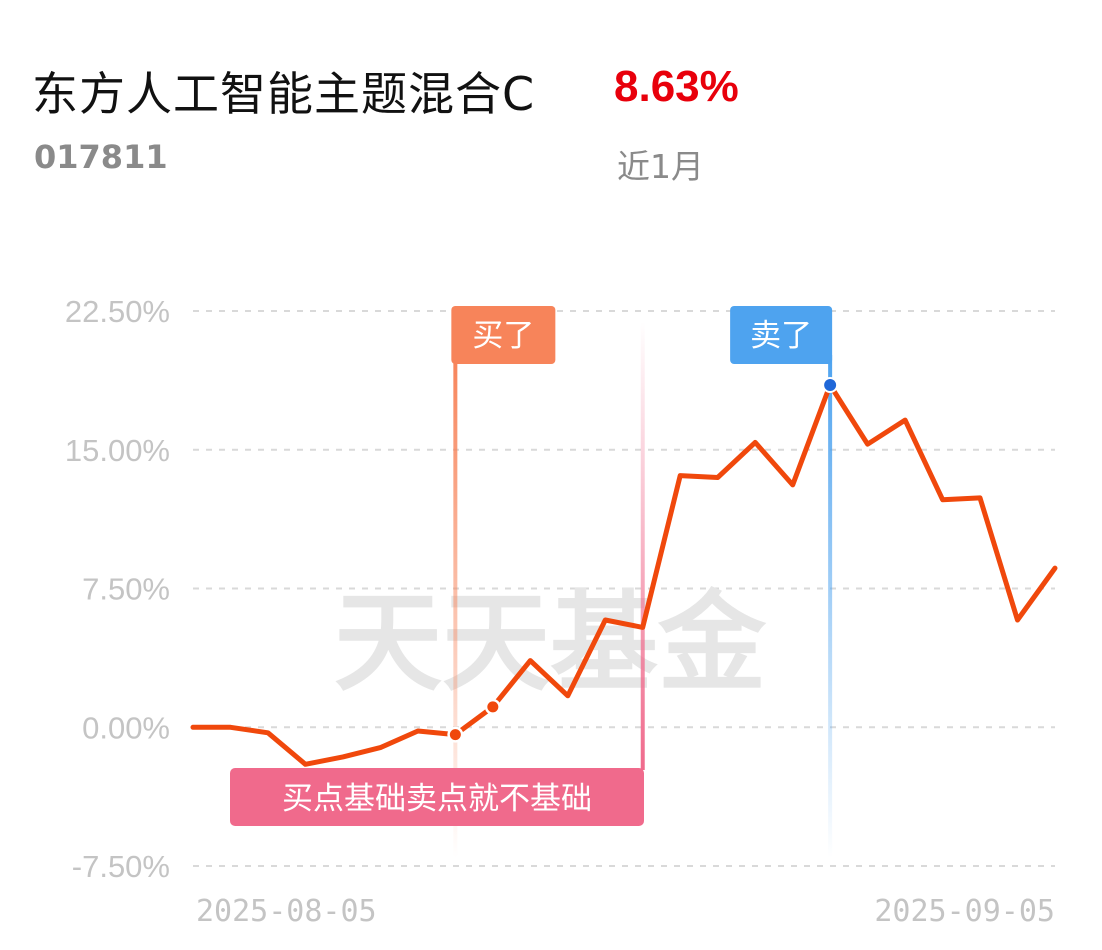 The height and width of the screenshot is (950, 1102). I want to click on fund-name: 东方人工智能主题混合C, so click(284, 94).